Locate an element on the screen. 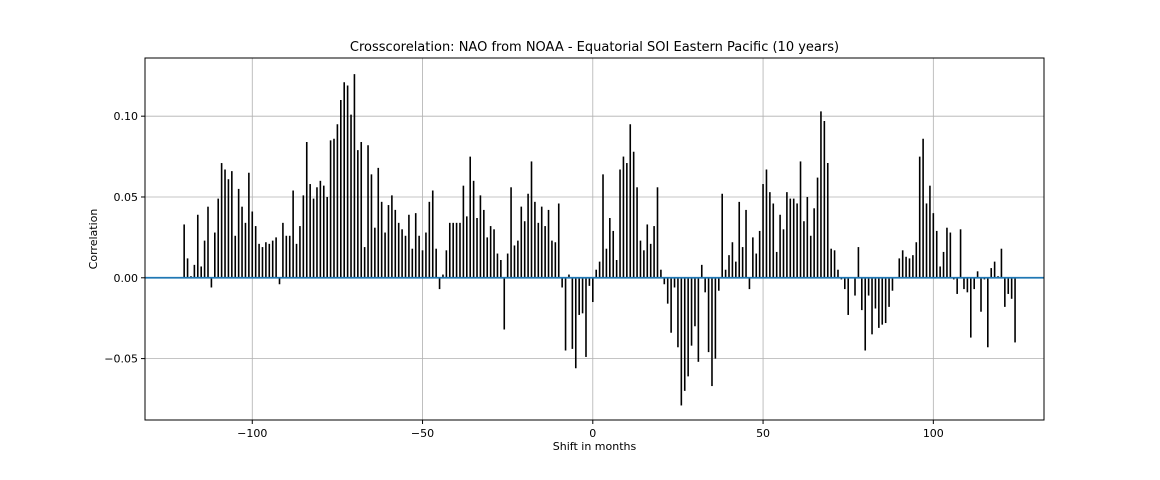 The height and width of the screenshot is (480, 1160). x-tick-label: 0 is located at coordinates (592, 433).